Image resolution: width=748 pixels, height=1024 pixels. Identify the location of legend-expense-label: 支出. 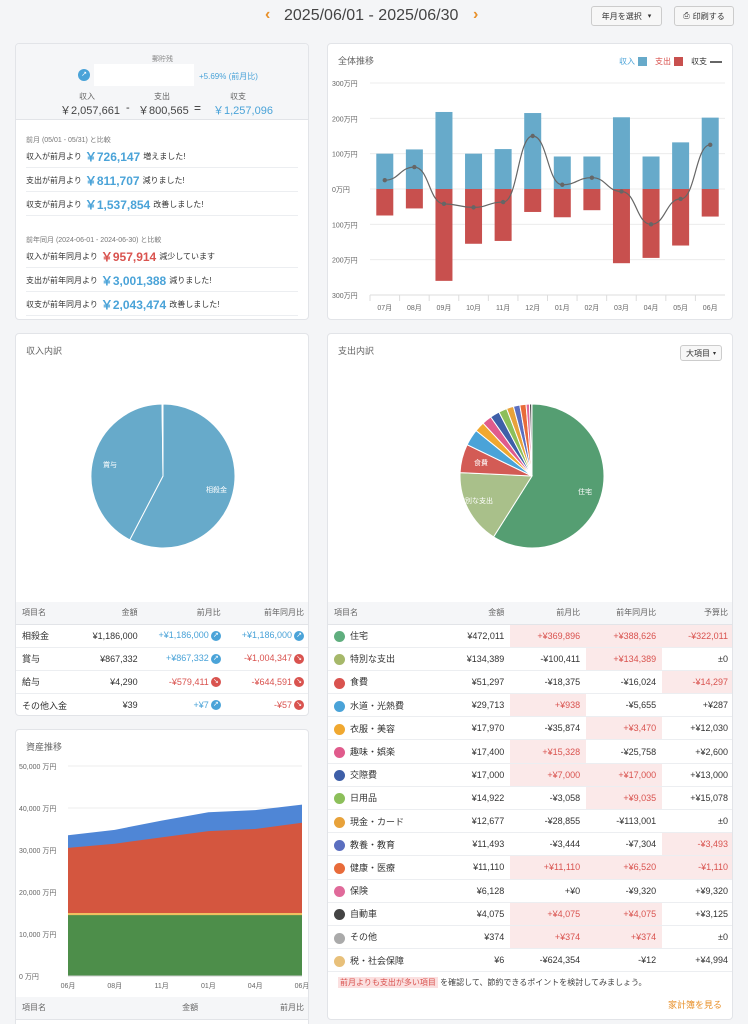
(663, 61).